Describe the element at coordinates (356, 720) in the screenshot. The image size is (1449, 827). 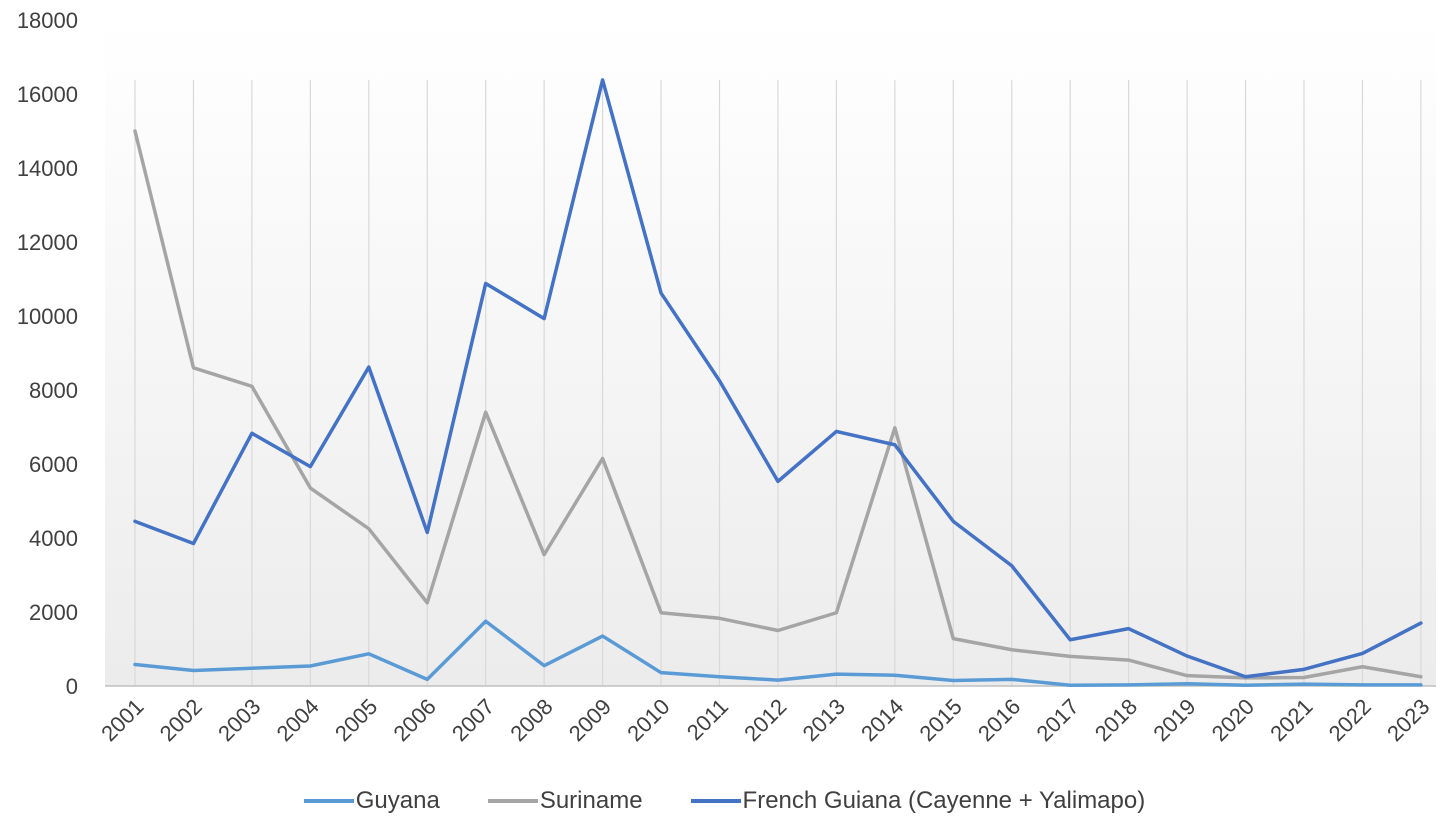
I see `x-tick-label: 2005` at that location.